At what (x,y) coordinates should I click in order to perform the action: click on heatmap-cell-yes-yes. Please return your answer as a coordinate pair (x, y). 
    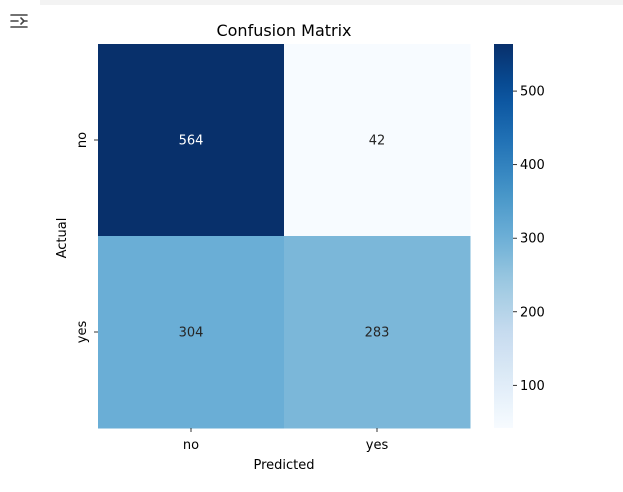
    Looking at the image, I should click on (377, 332).